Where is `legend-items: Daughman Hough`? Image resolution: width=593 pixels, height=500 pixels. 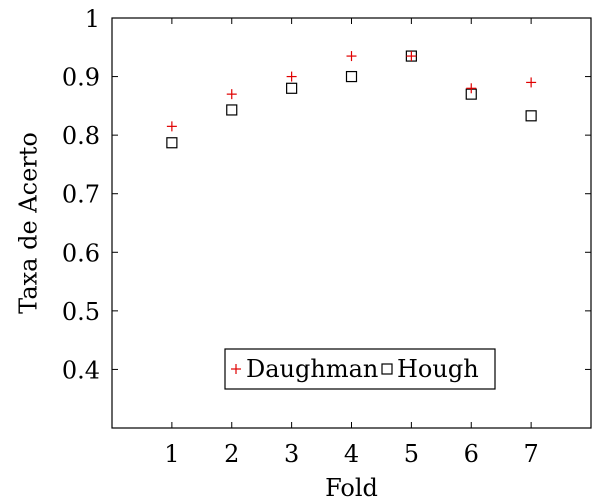
legend-items: Daughman Hough is located at coordinates (355, 369).